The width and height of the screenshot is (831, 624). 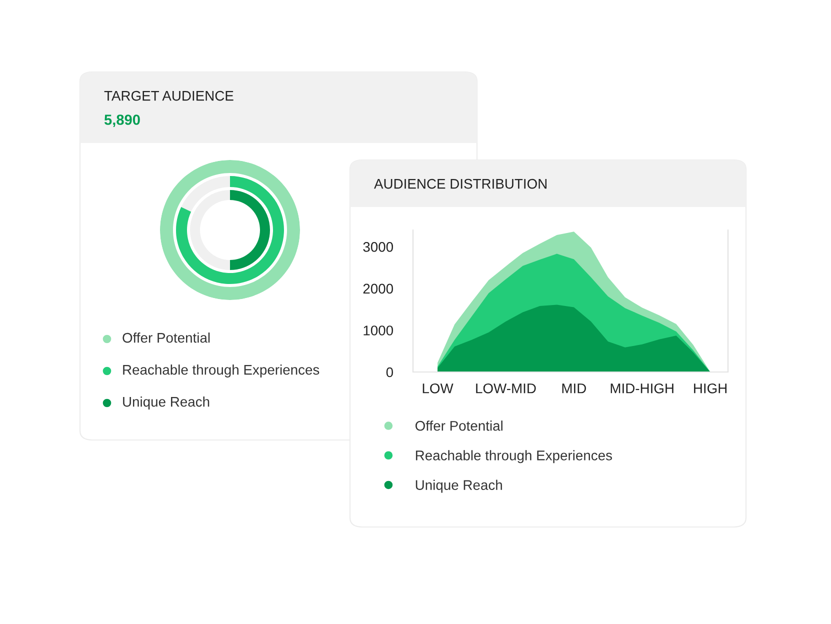 What do you see at coordinates (378, 247) in the screenshot?
I see `y-tick-label: 3000` at bounding box center [378, 247].